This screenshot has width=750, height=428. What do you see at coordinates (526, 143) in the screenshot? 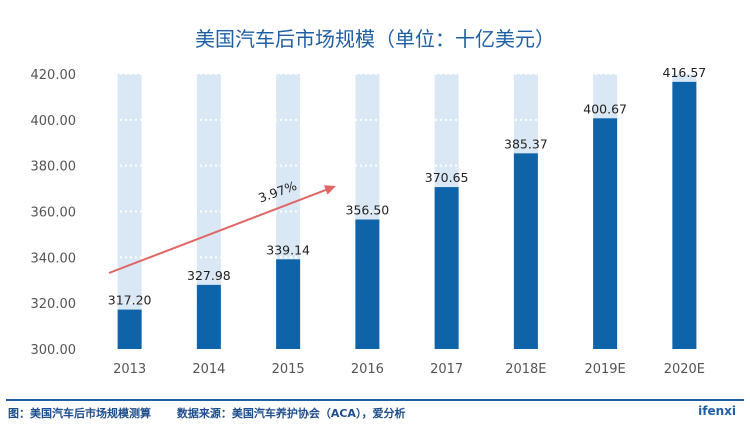
I see `bar-value-label: 385.37` at bounding box center [526, 143].